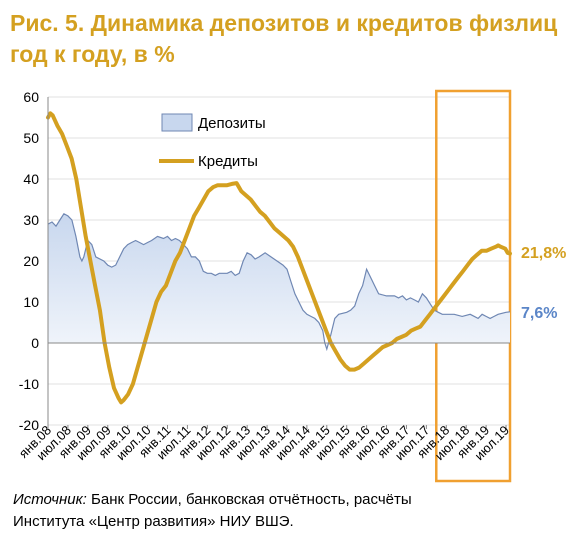 The image size is (587, 543). What do you see at coordinates (31, 220) in the screenshot?
I see `y-tick-label: 30` at bounding box center [31, 220].